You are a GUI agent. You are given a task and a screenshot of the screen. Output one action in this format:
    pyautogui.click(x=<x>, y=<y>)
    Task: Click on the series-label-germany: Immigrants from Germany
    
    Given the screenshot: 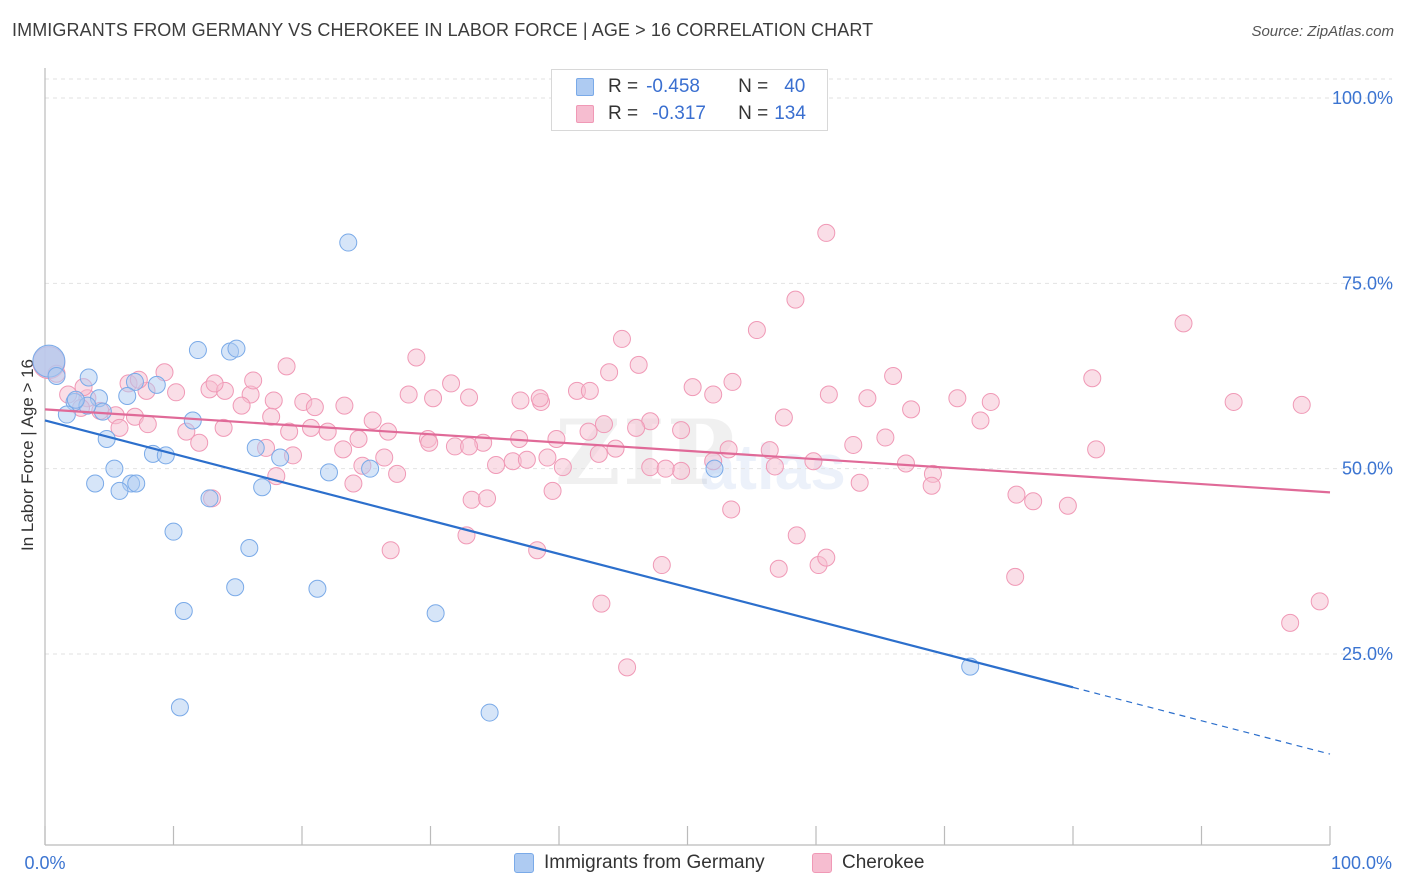 What is the action you would take?
    pyautogui.click(x=654, y=862)
    